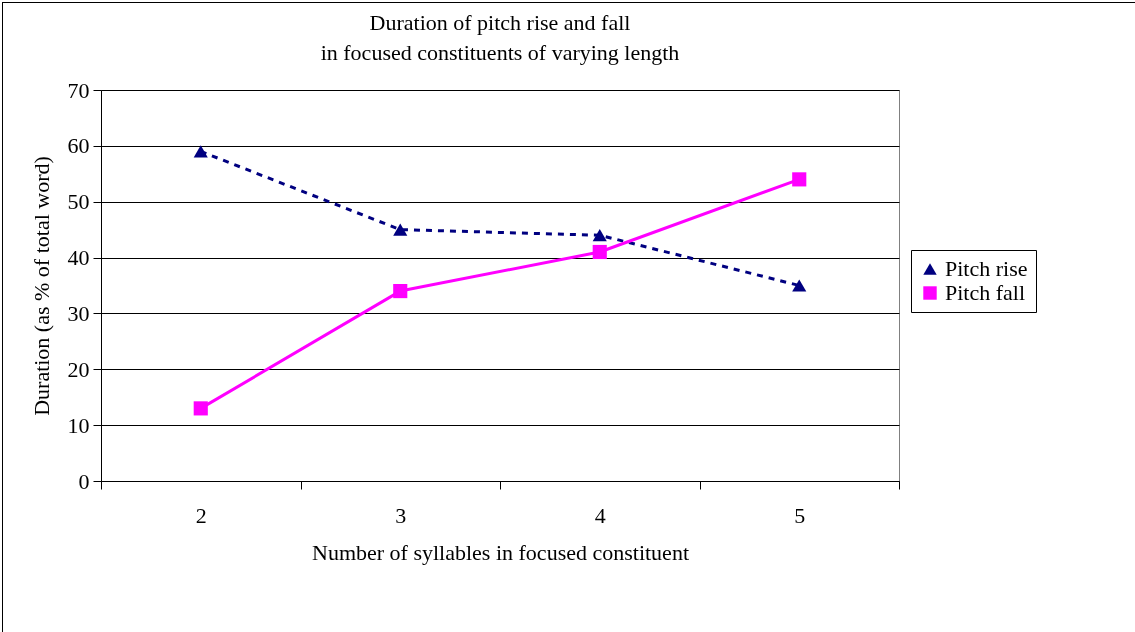  What do you see at coordinates (500, 552) in the screenshot?
I see `x-axis-title: Number of syllables in focused constituent` at bounding box center [500, 552].